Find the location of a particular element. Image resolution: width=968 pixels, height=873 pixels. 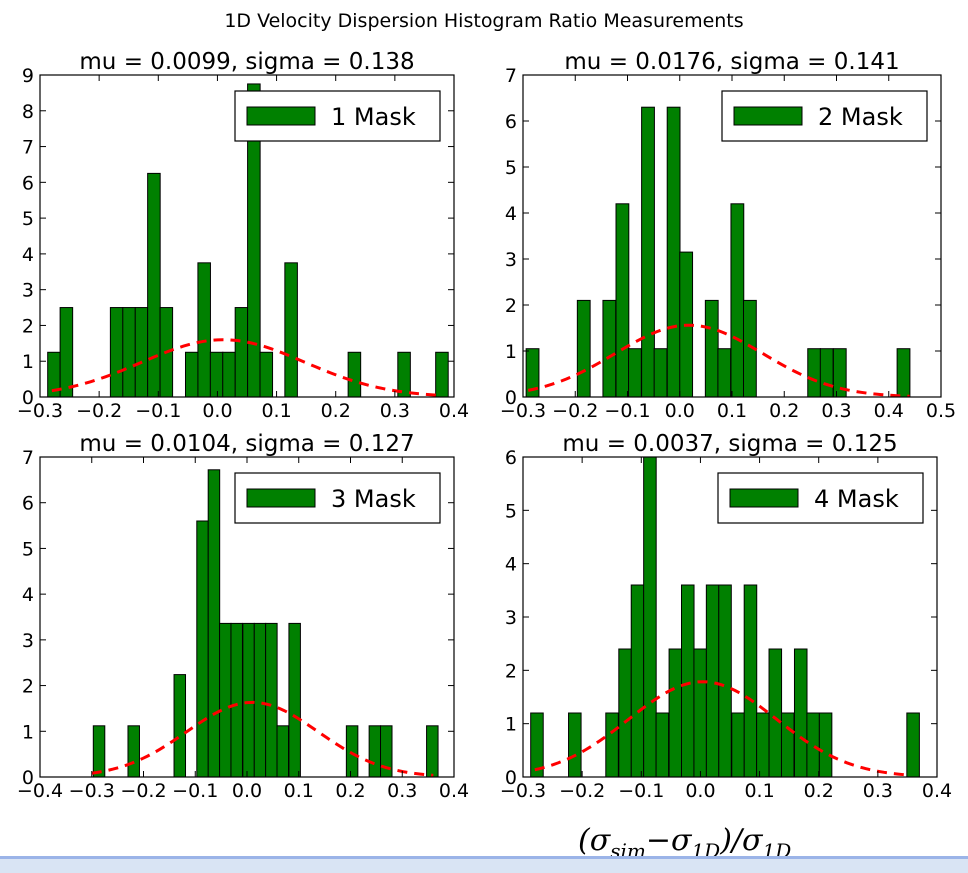

panel-title: mu = 0.0176, sigma = 0.141 is located at coordinates (731, 62).